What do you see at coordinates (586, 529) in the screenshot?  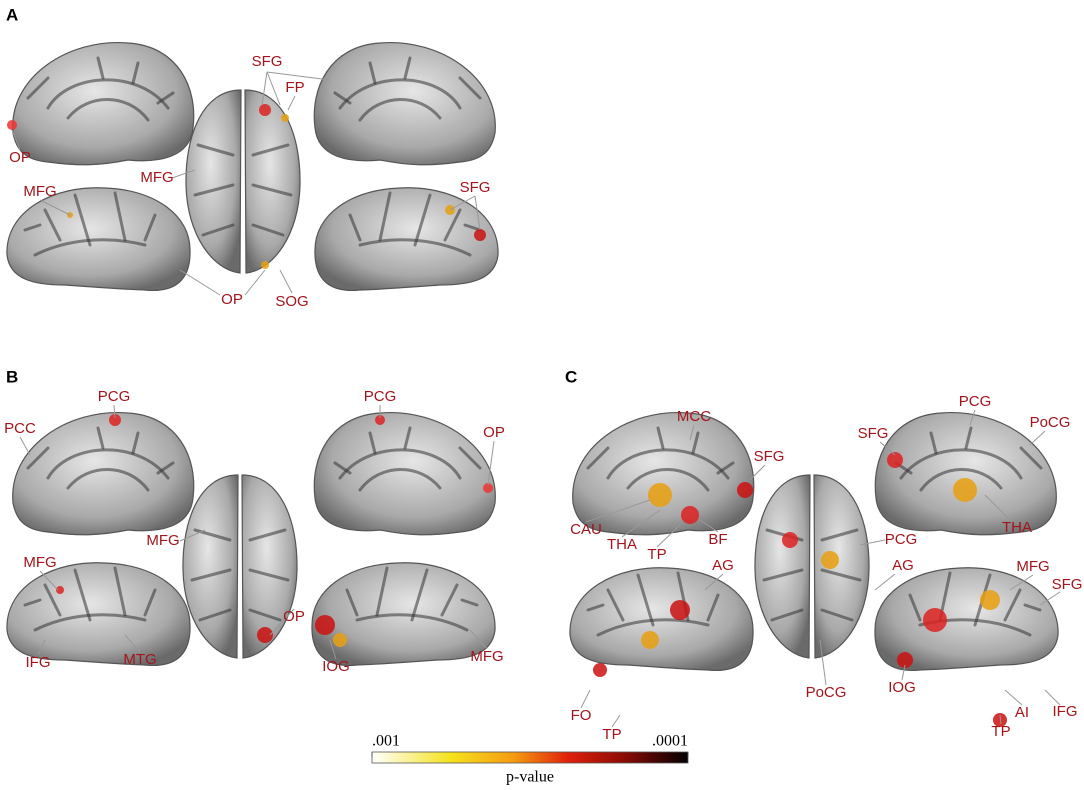 I see `region-label: CAU` at bounding box center [586, 529].